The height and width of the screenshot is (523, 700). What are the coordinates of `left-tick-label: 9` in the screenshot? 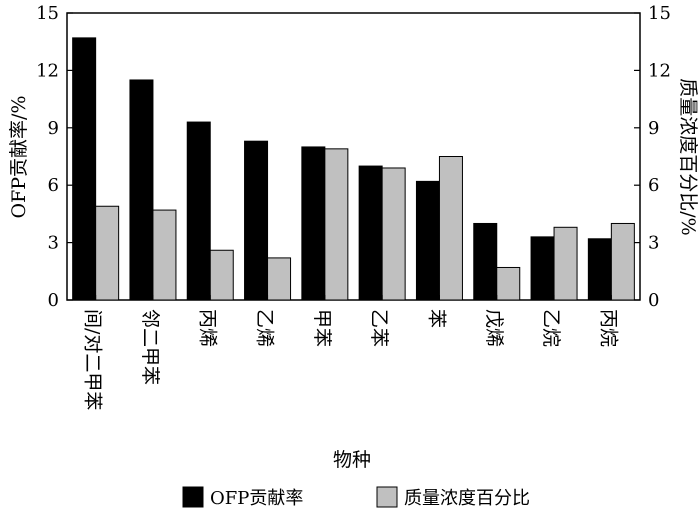 It's located at (53, 128).